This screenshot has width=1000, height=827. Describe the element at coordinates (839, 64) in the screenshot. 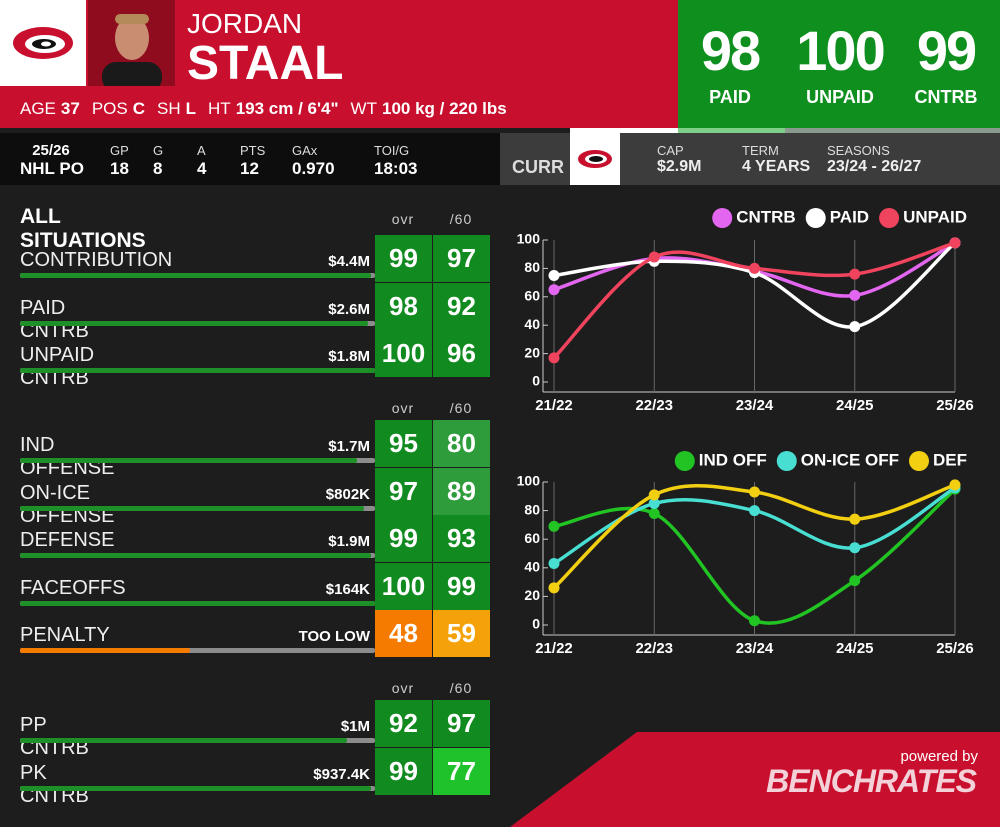

I see `ratings-panel` at that location.